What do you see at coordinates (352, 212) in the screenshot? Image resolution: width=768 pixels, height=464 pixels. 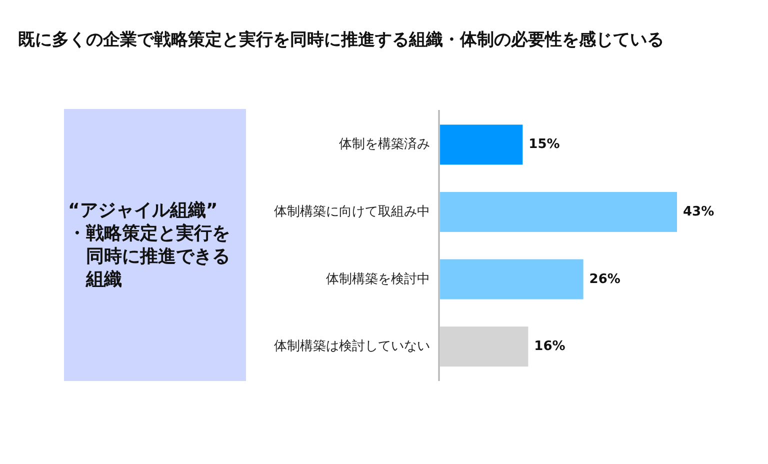 I see `y-tick-label: 体制構築に向けて取組み中` at bounding box center [352, 212].